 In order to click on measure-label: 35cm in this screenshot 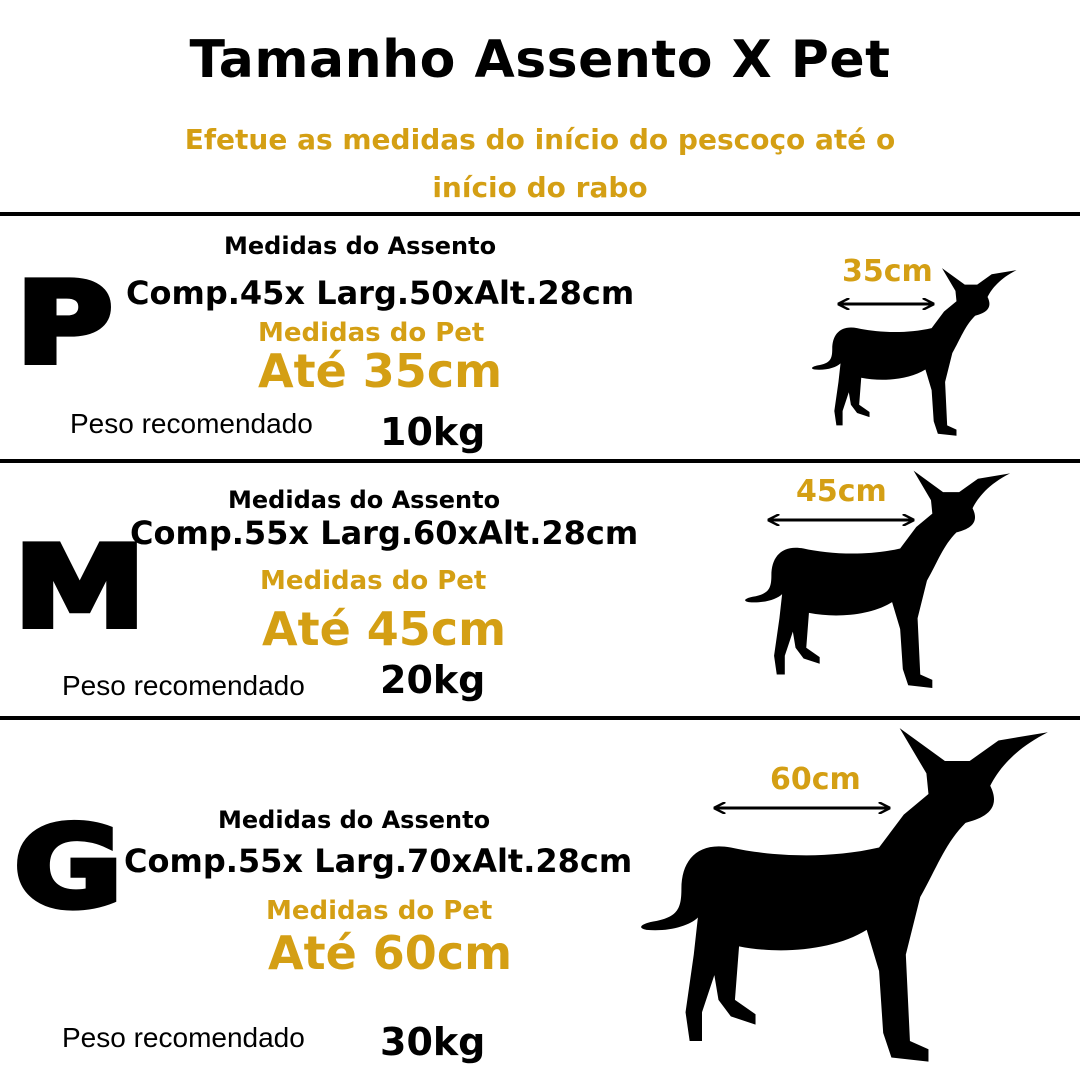, I will do `click(887, 271)`.